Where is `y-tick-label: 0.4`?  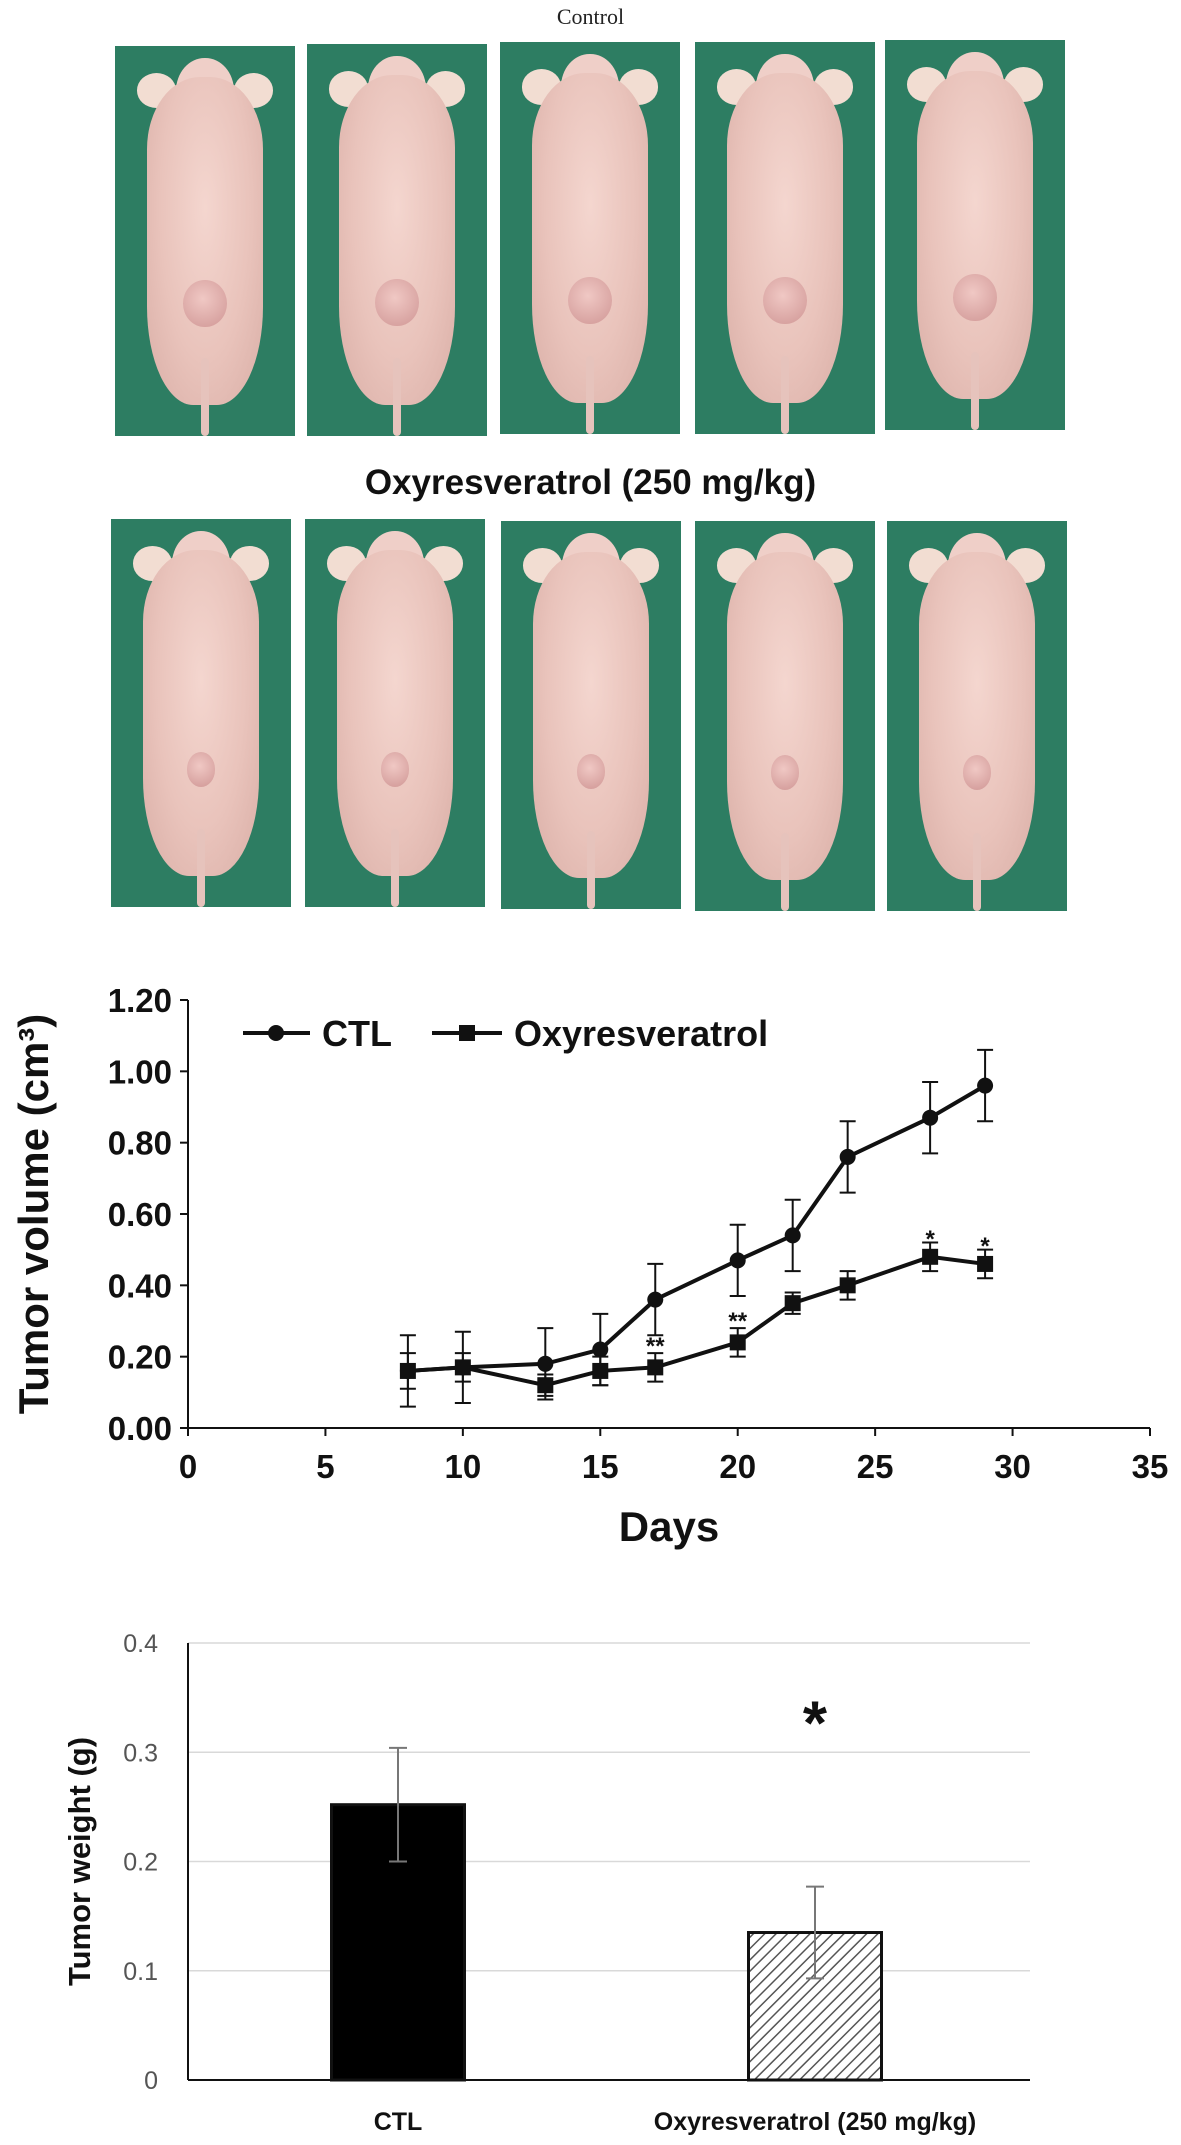
y-tick-label: 0.4 is located at coordinates (140, 1644).